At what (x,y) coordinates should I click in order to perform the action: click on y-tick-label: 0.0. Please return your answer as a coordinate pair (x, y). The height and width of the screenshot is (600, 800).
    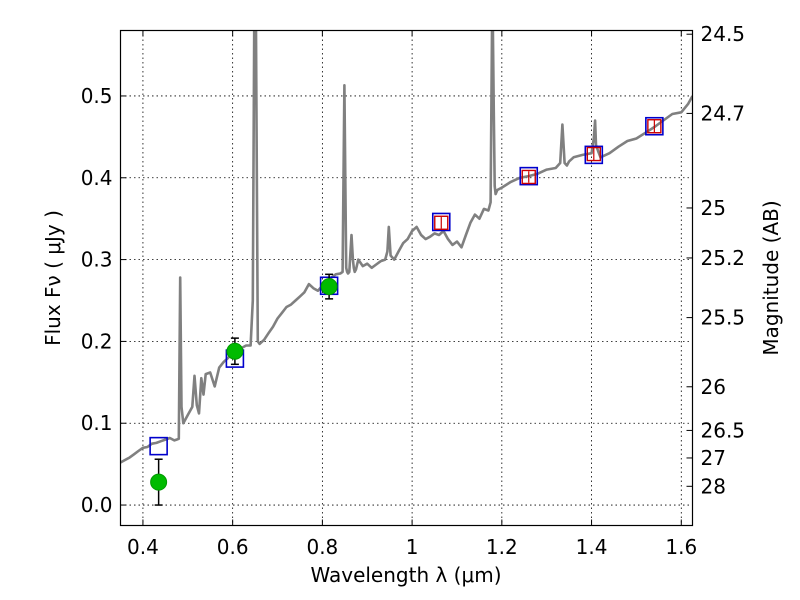
    Looking at the image, I should click on (97, 505).